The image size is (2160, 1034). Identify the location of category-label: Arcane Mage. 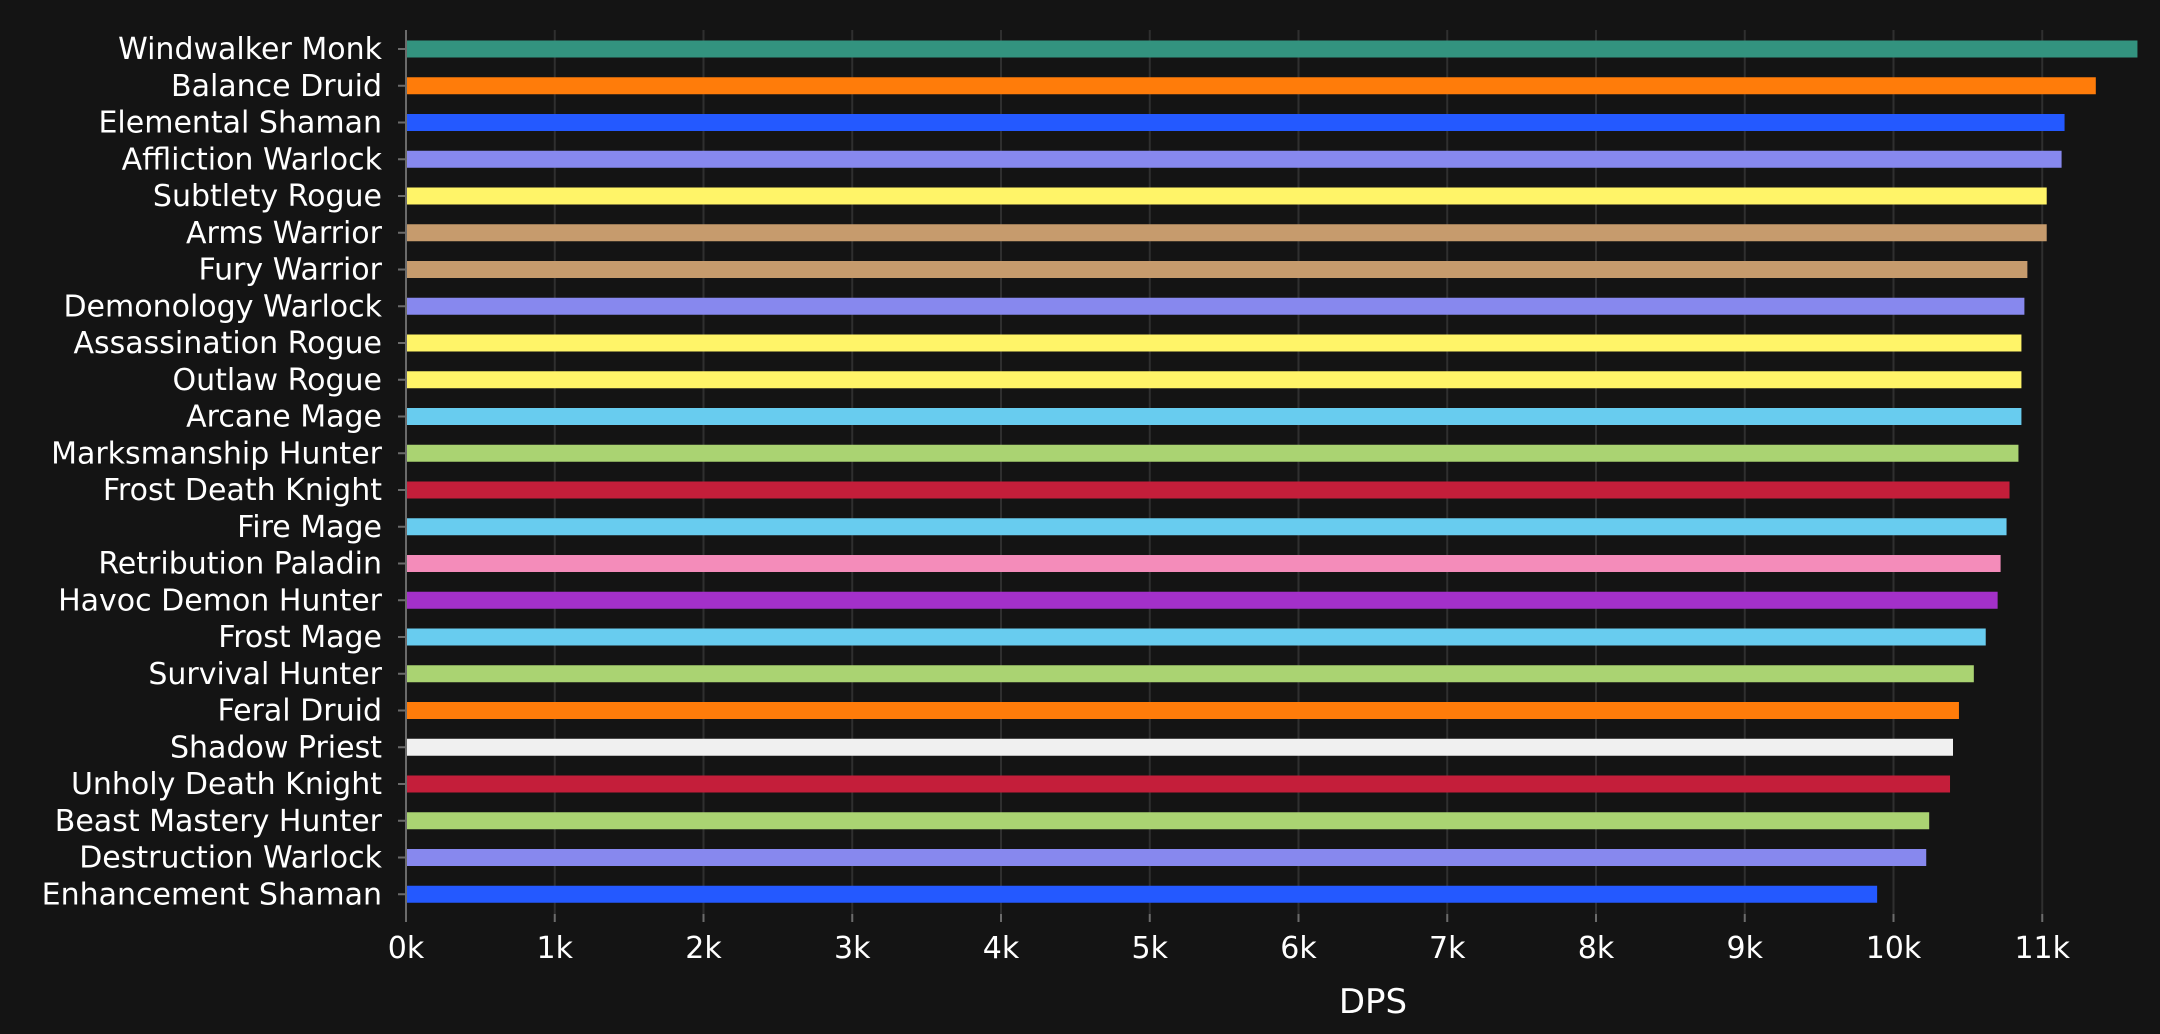
(284, 417).